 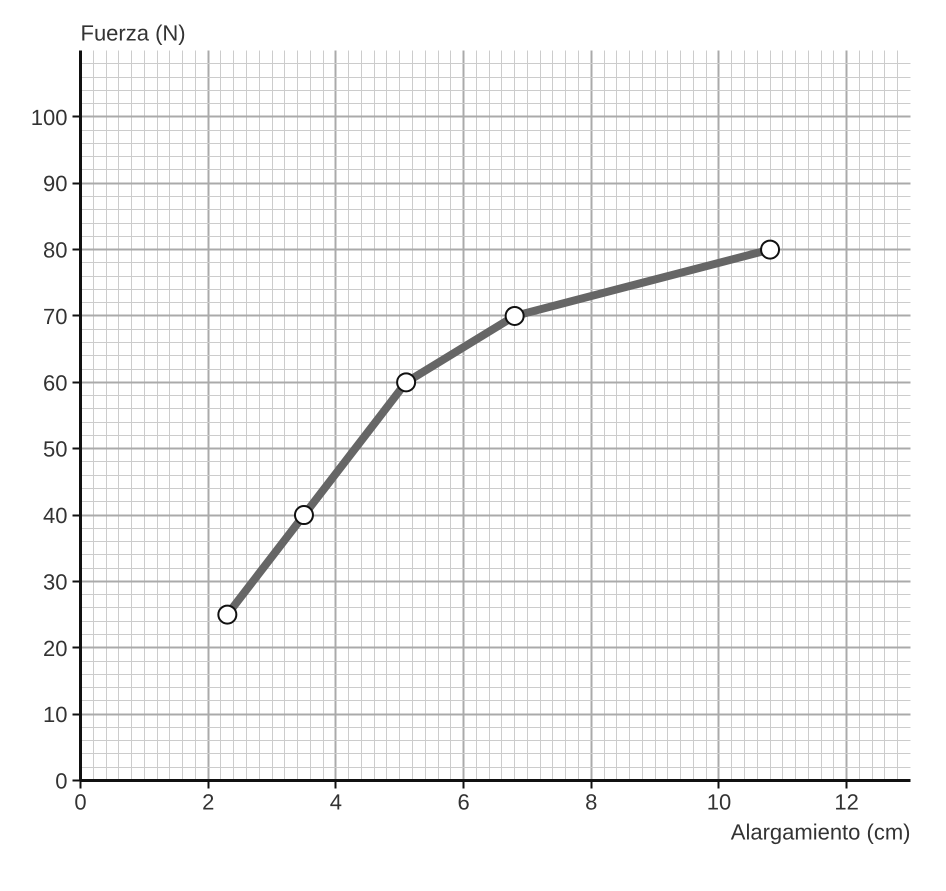 What do you see at coordinates (208, 802) in the screenshot?
I see `x-tick-label: 2` at bounding box center [208, 802].